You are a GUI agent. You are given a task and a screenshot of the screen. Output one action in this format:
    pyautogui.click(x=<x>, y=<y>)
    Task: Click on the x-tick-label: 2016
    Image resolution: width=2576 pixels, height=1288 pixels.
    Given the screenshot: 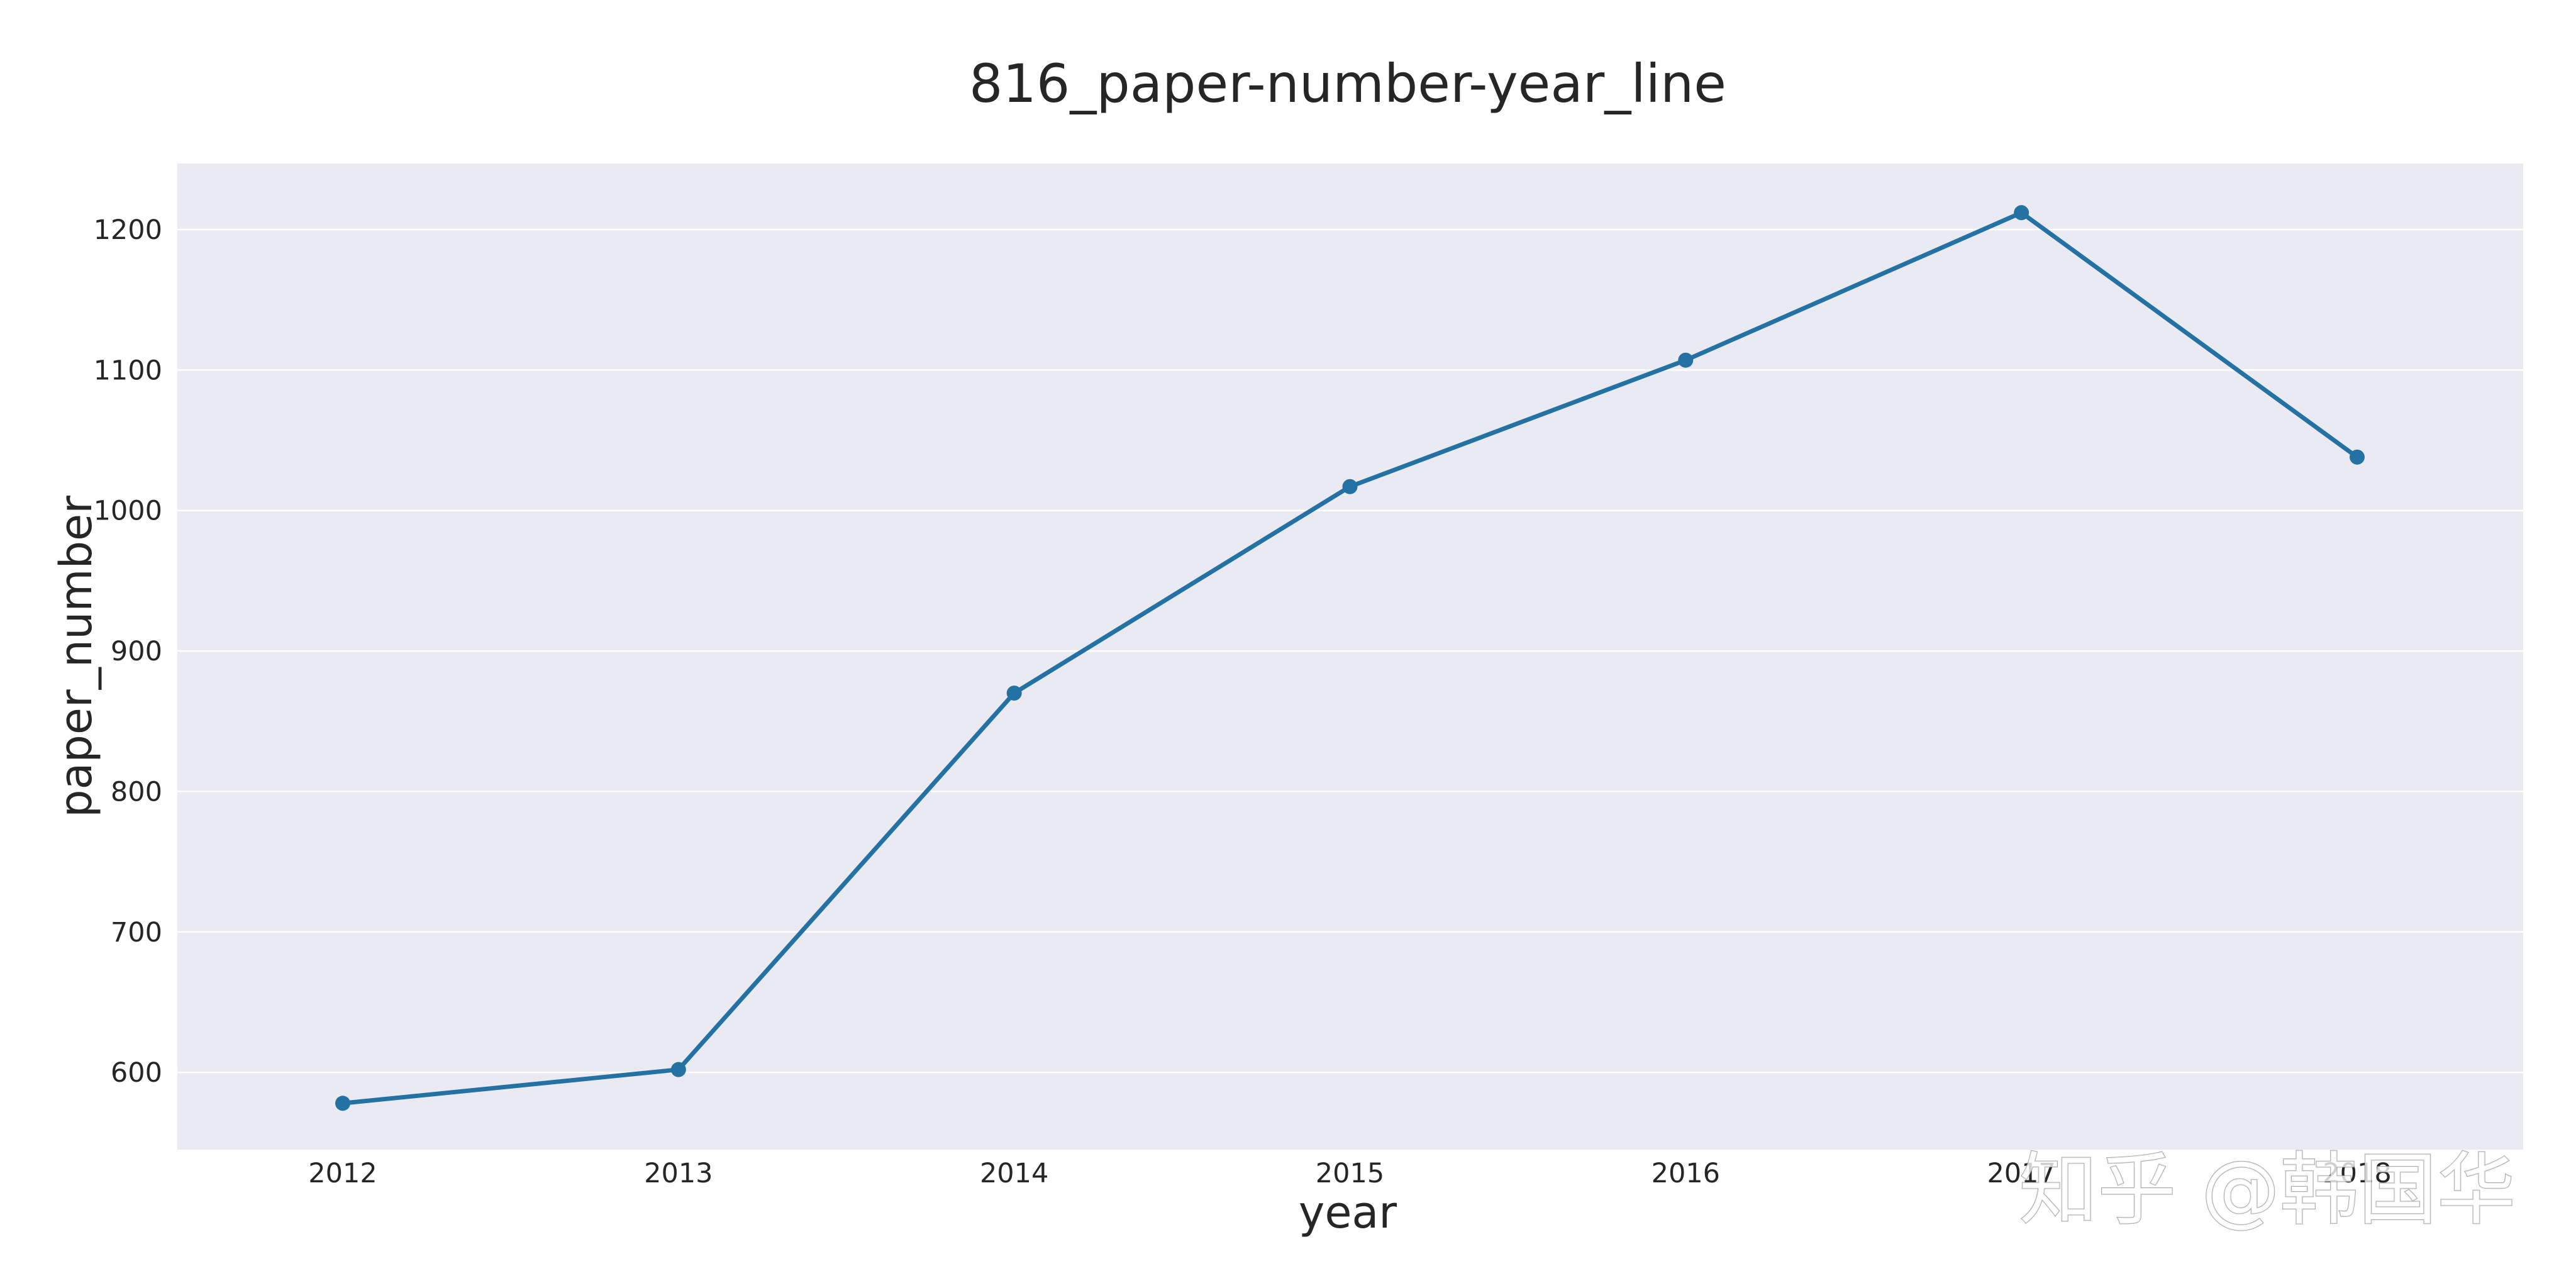 What is the action you would take?
    pyautogui.click(x=1686, y=1173)
    